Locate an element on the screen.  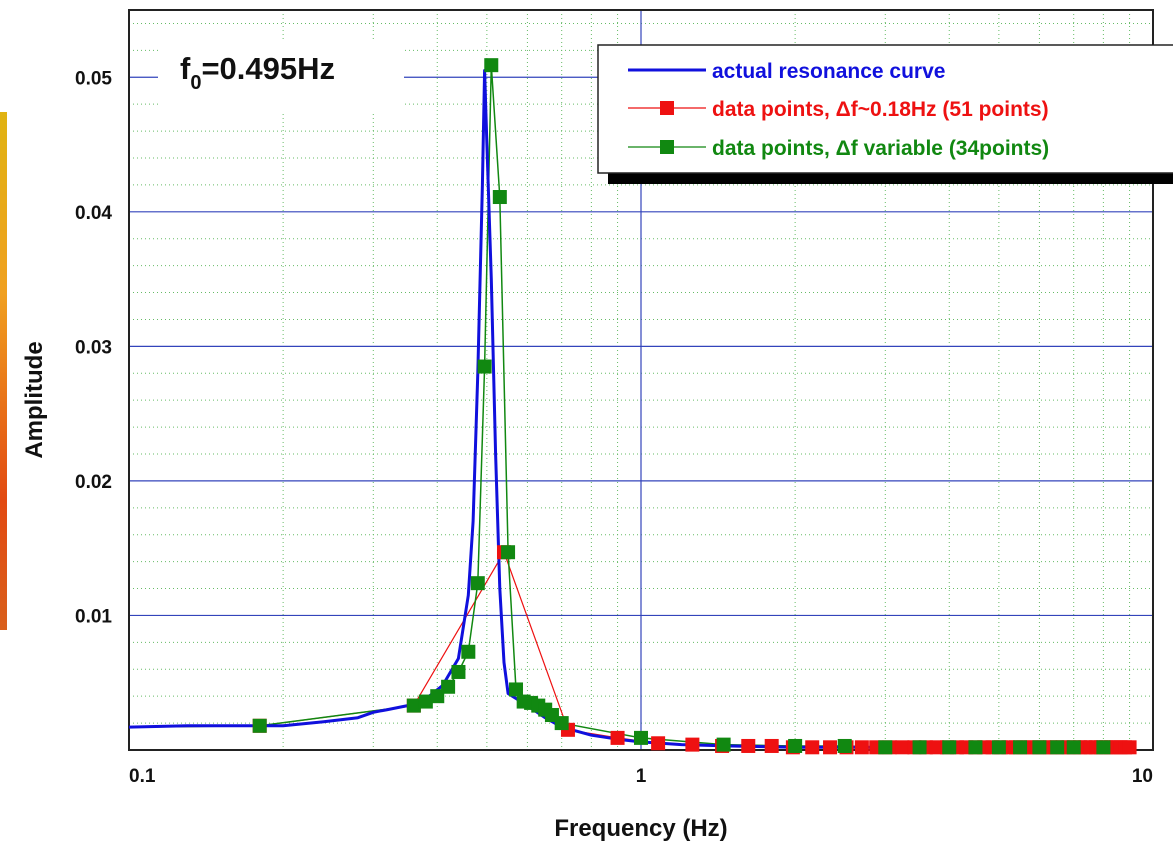
f0-box is located at coordinates (281, 76).